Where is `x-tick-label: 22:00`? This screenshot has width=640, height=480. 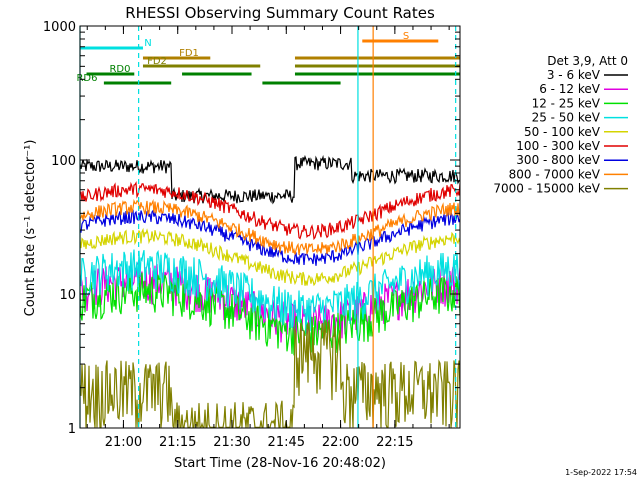
x-tick-label: 22:00 is located at coordinates (340, 442).